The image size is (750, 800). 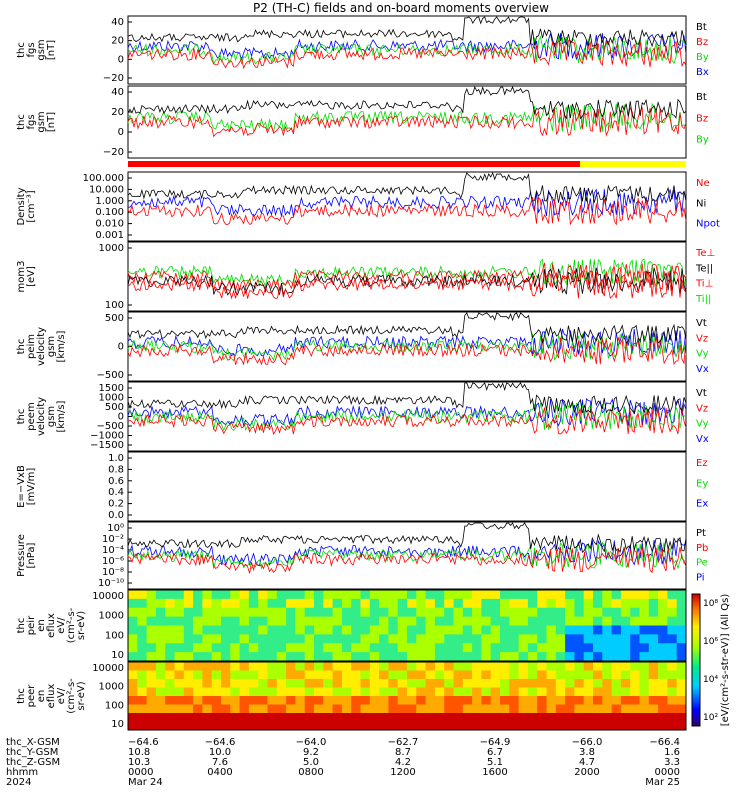 I want to click on y-tick-label: −500, so click(x=110, y=375).